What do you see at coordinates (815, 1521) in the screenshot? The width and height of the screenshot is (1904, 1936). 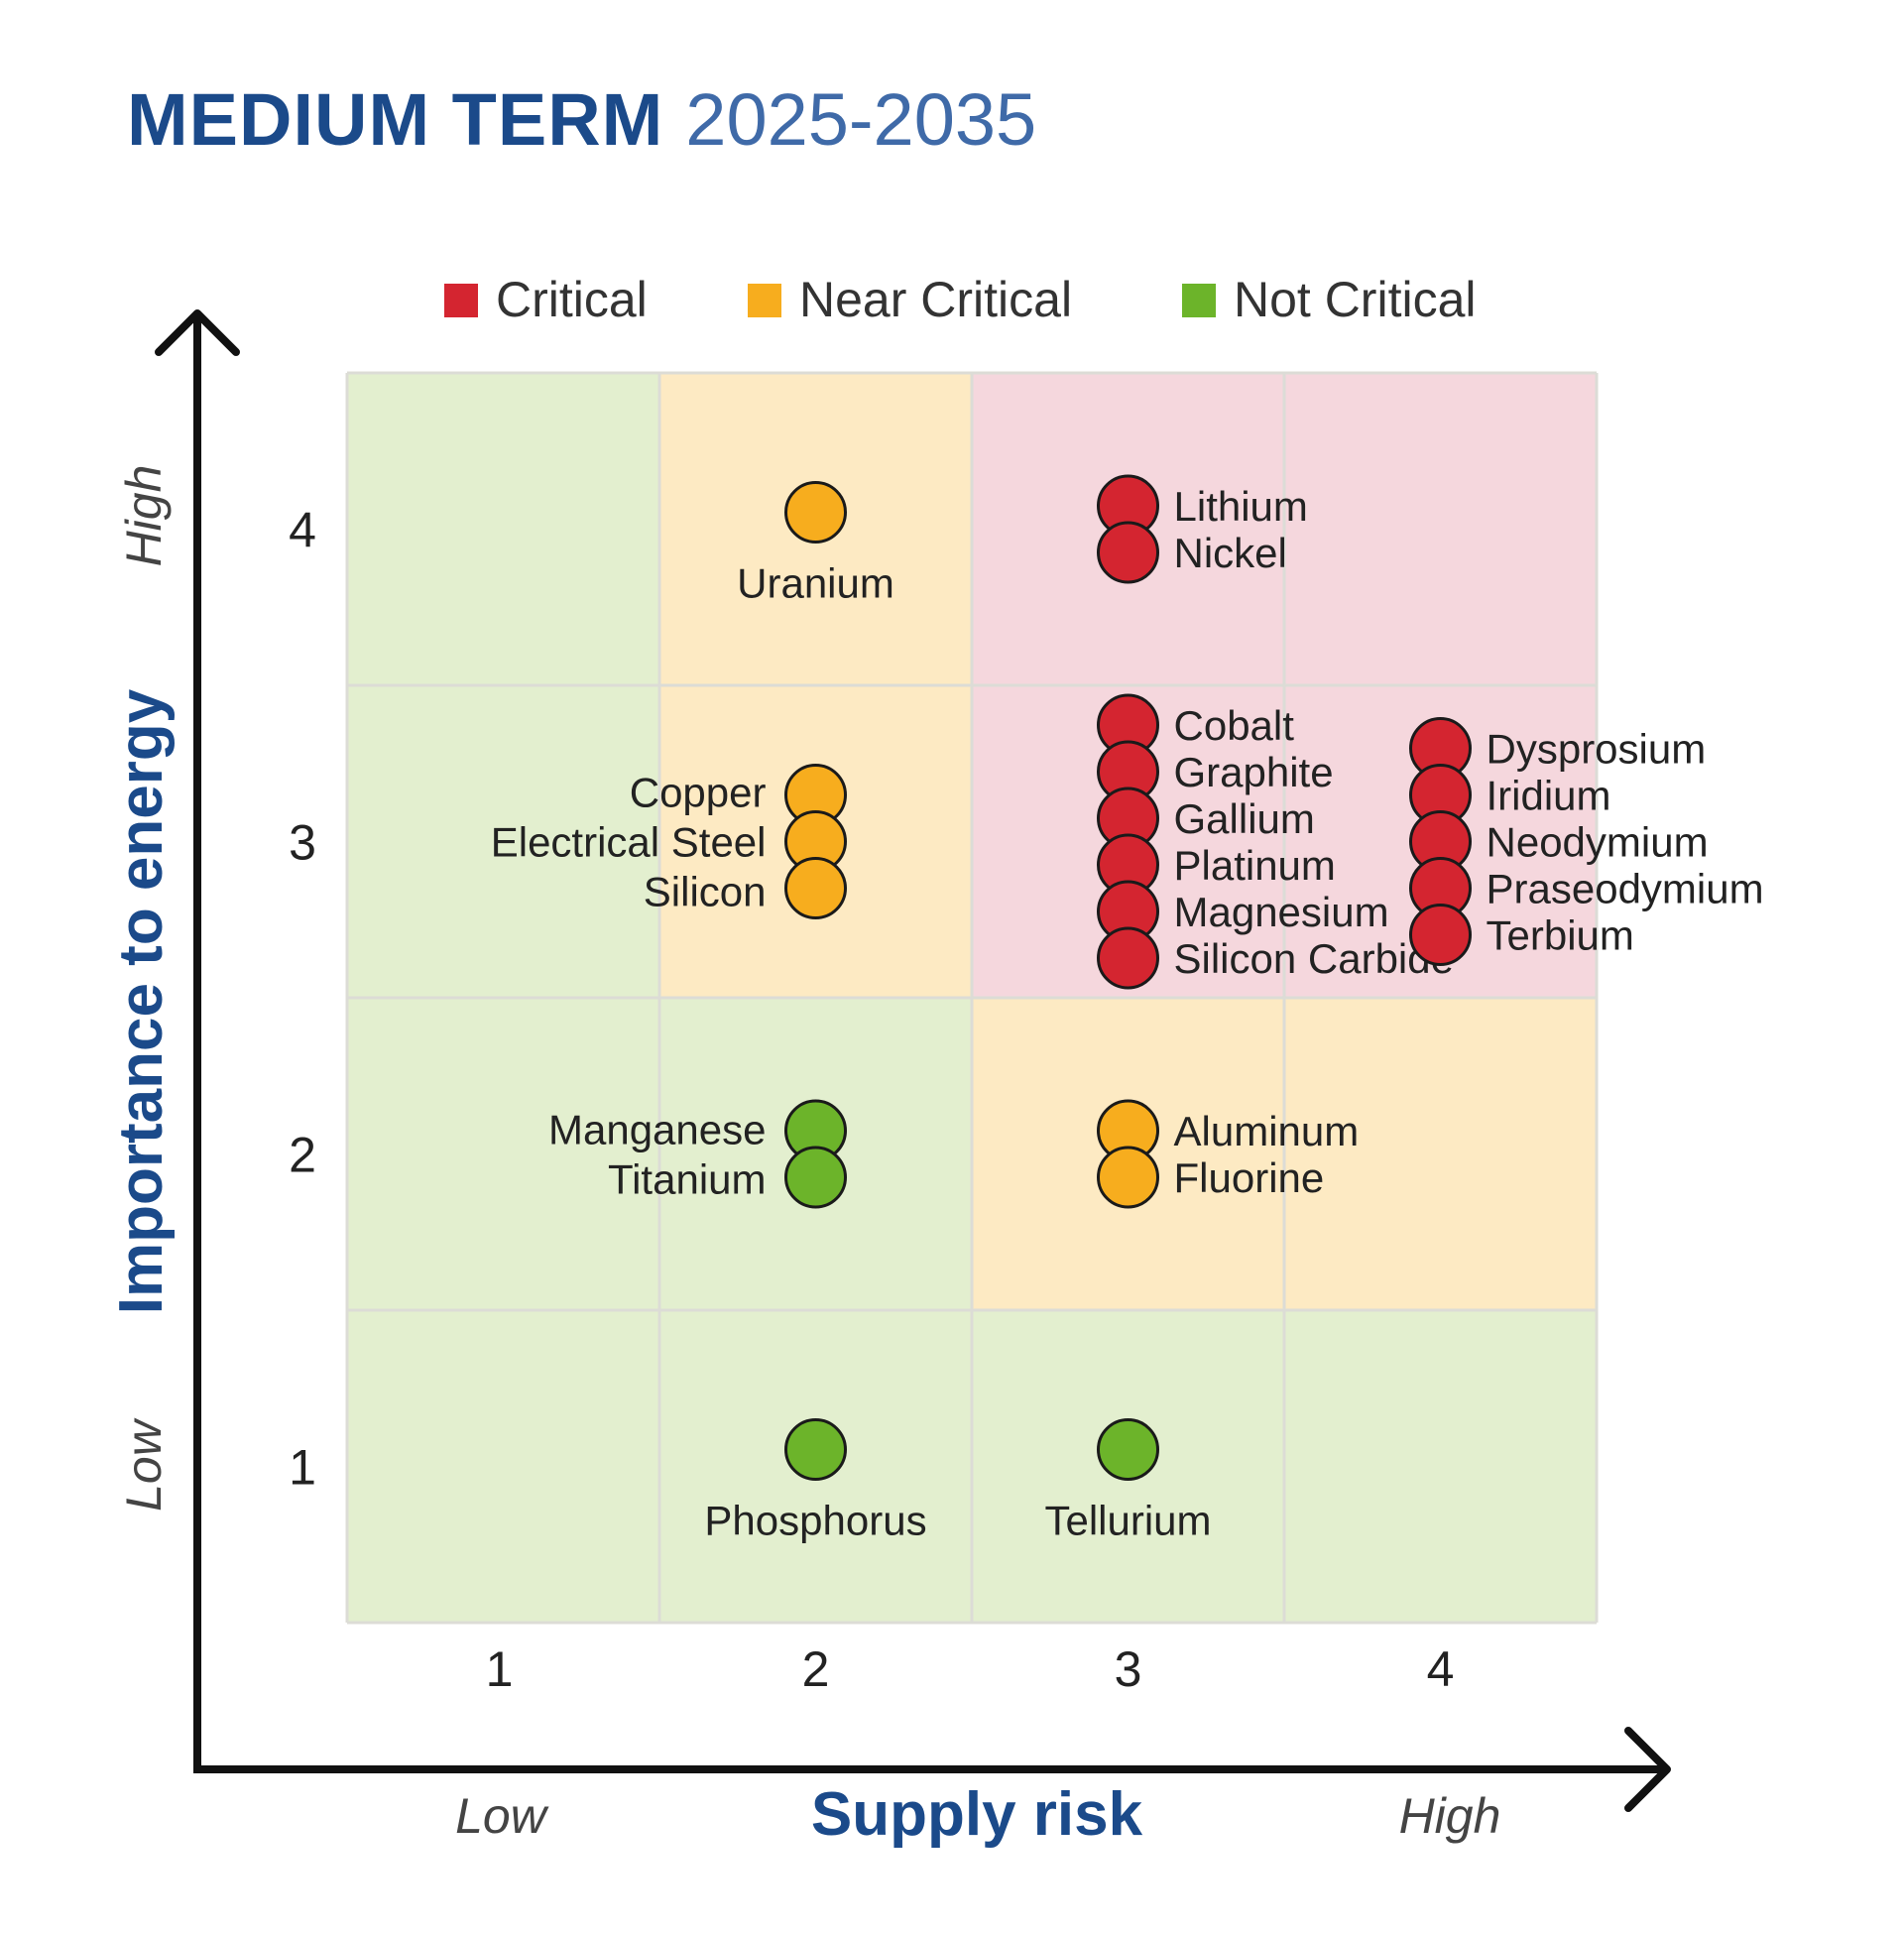 I see `data-label-phosphorus: Phosphorus` at bounding box center [815, 1521].